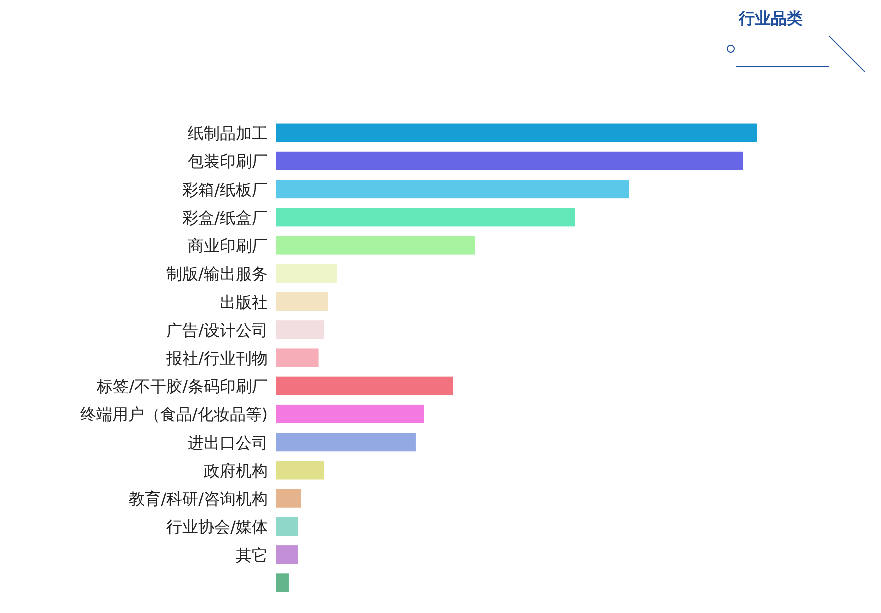 The width and height of the screenshot is (881, 613). I want to click on y-tick-label: 制版/输出服务, so click(217, 274).